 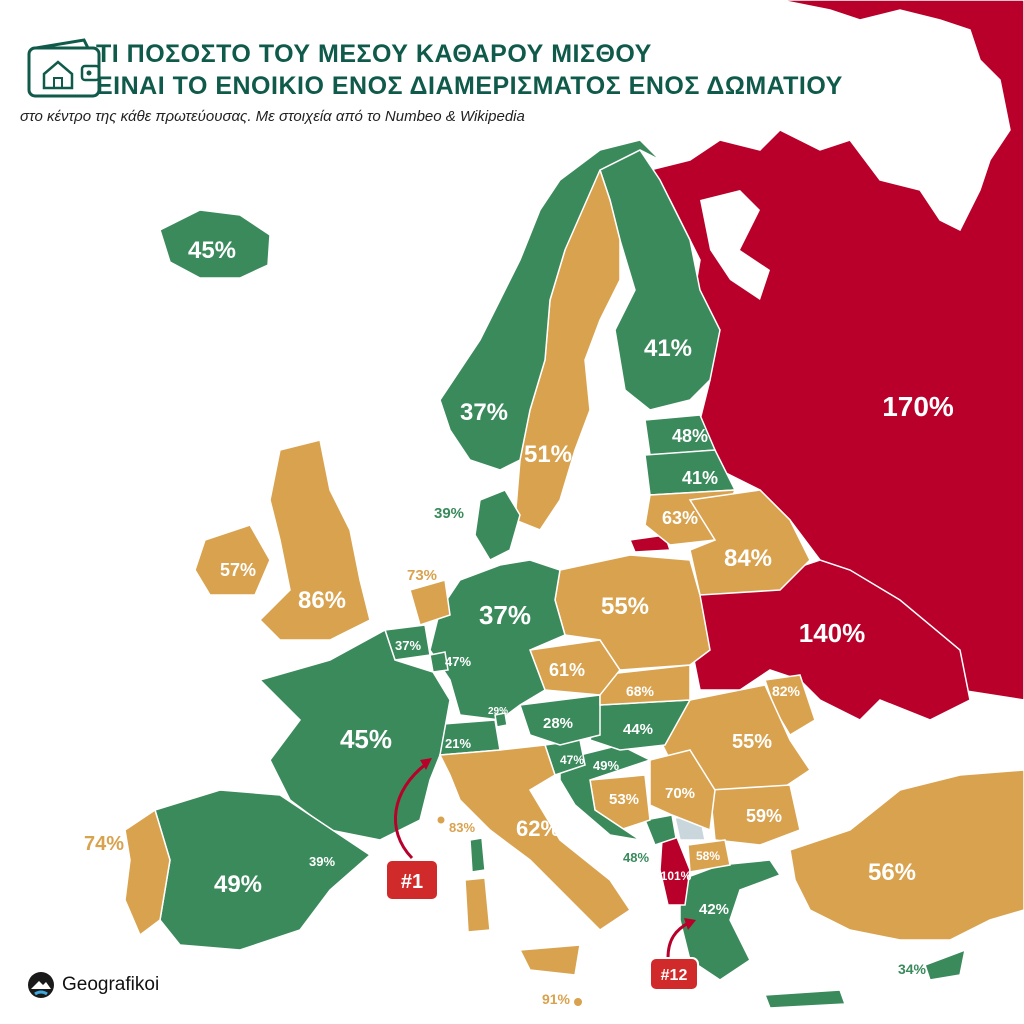 I want to click on country-france, so click(x=354, y=734).